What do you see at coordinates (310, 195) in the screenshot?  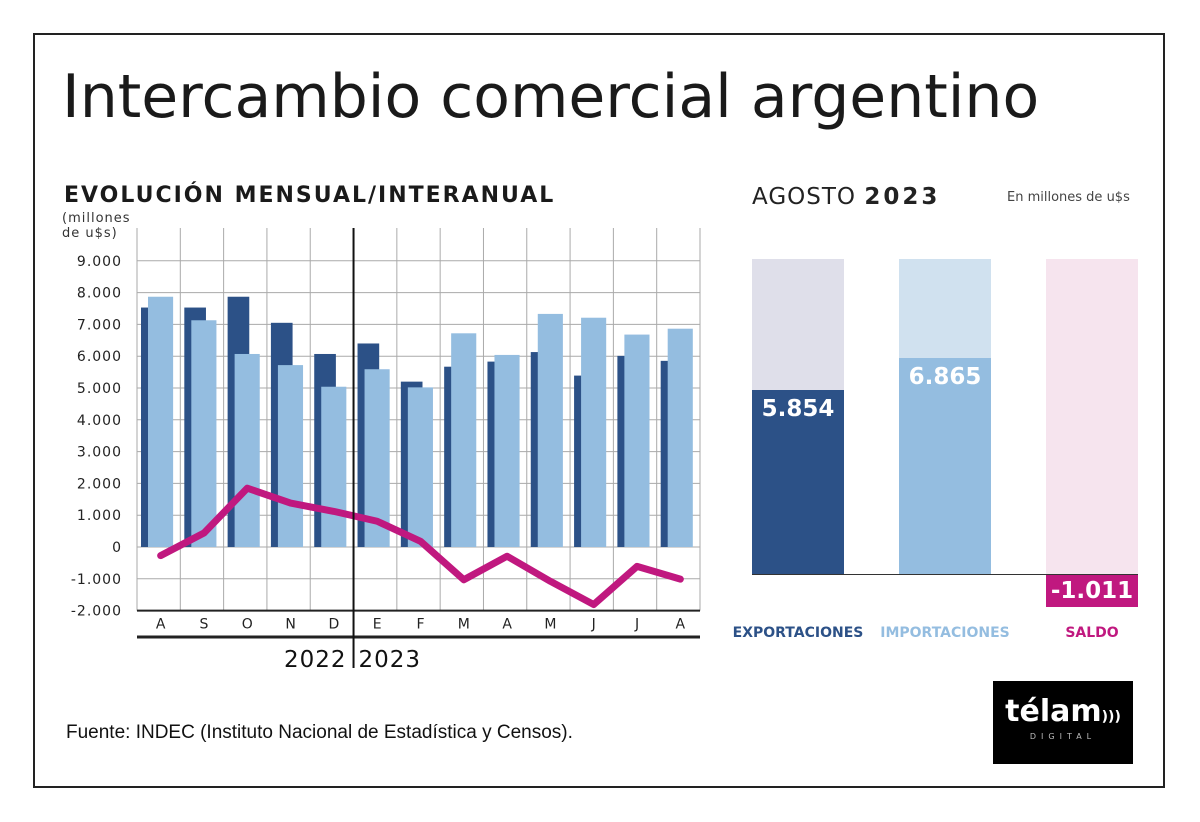 I see `left-chart-title: EVOLUCIÓN MENSUAL/INTERANUAL` at bounding box center [310, 195].